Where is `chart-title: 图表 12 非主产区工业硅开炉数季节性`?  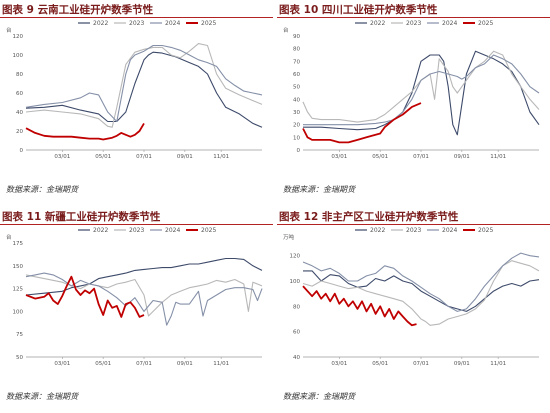
chart-title: 图表 12 非主产区工业硅开炉数季节性 is located at coordinates (369, 217).